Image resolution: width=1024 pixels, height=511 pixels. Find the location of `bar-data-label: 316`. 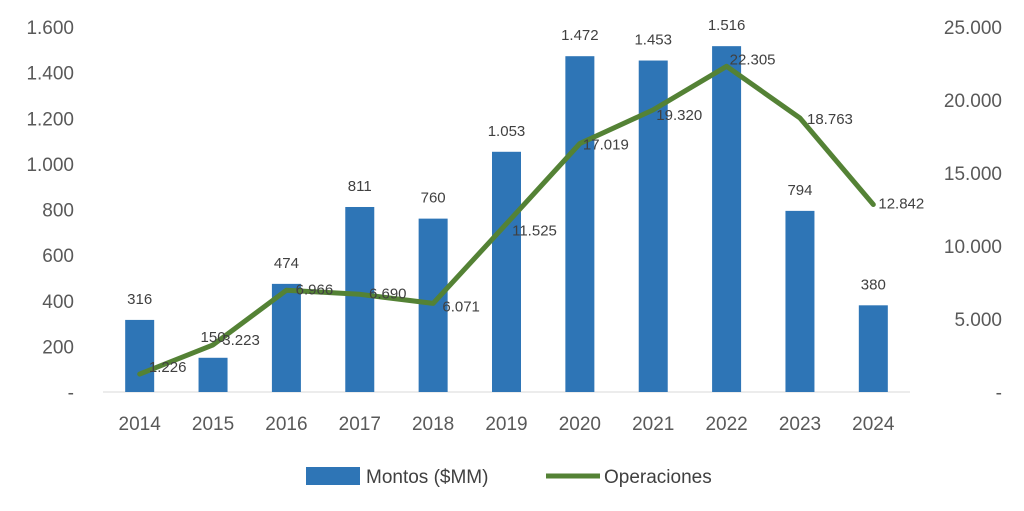

bar-data-label: 316 is located at coordinates (139, 299).